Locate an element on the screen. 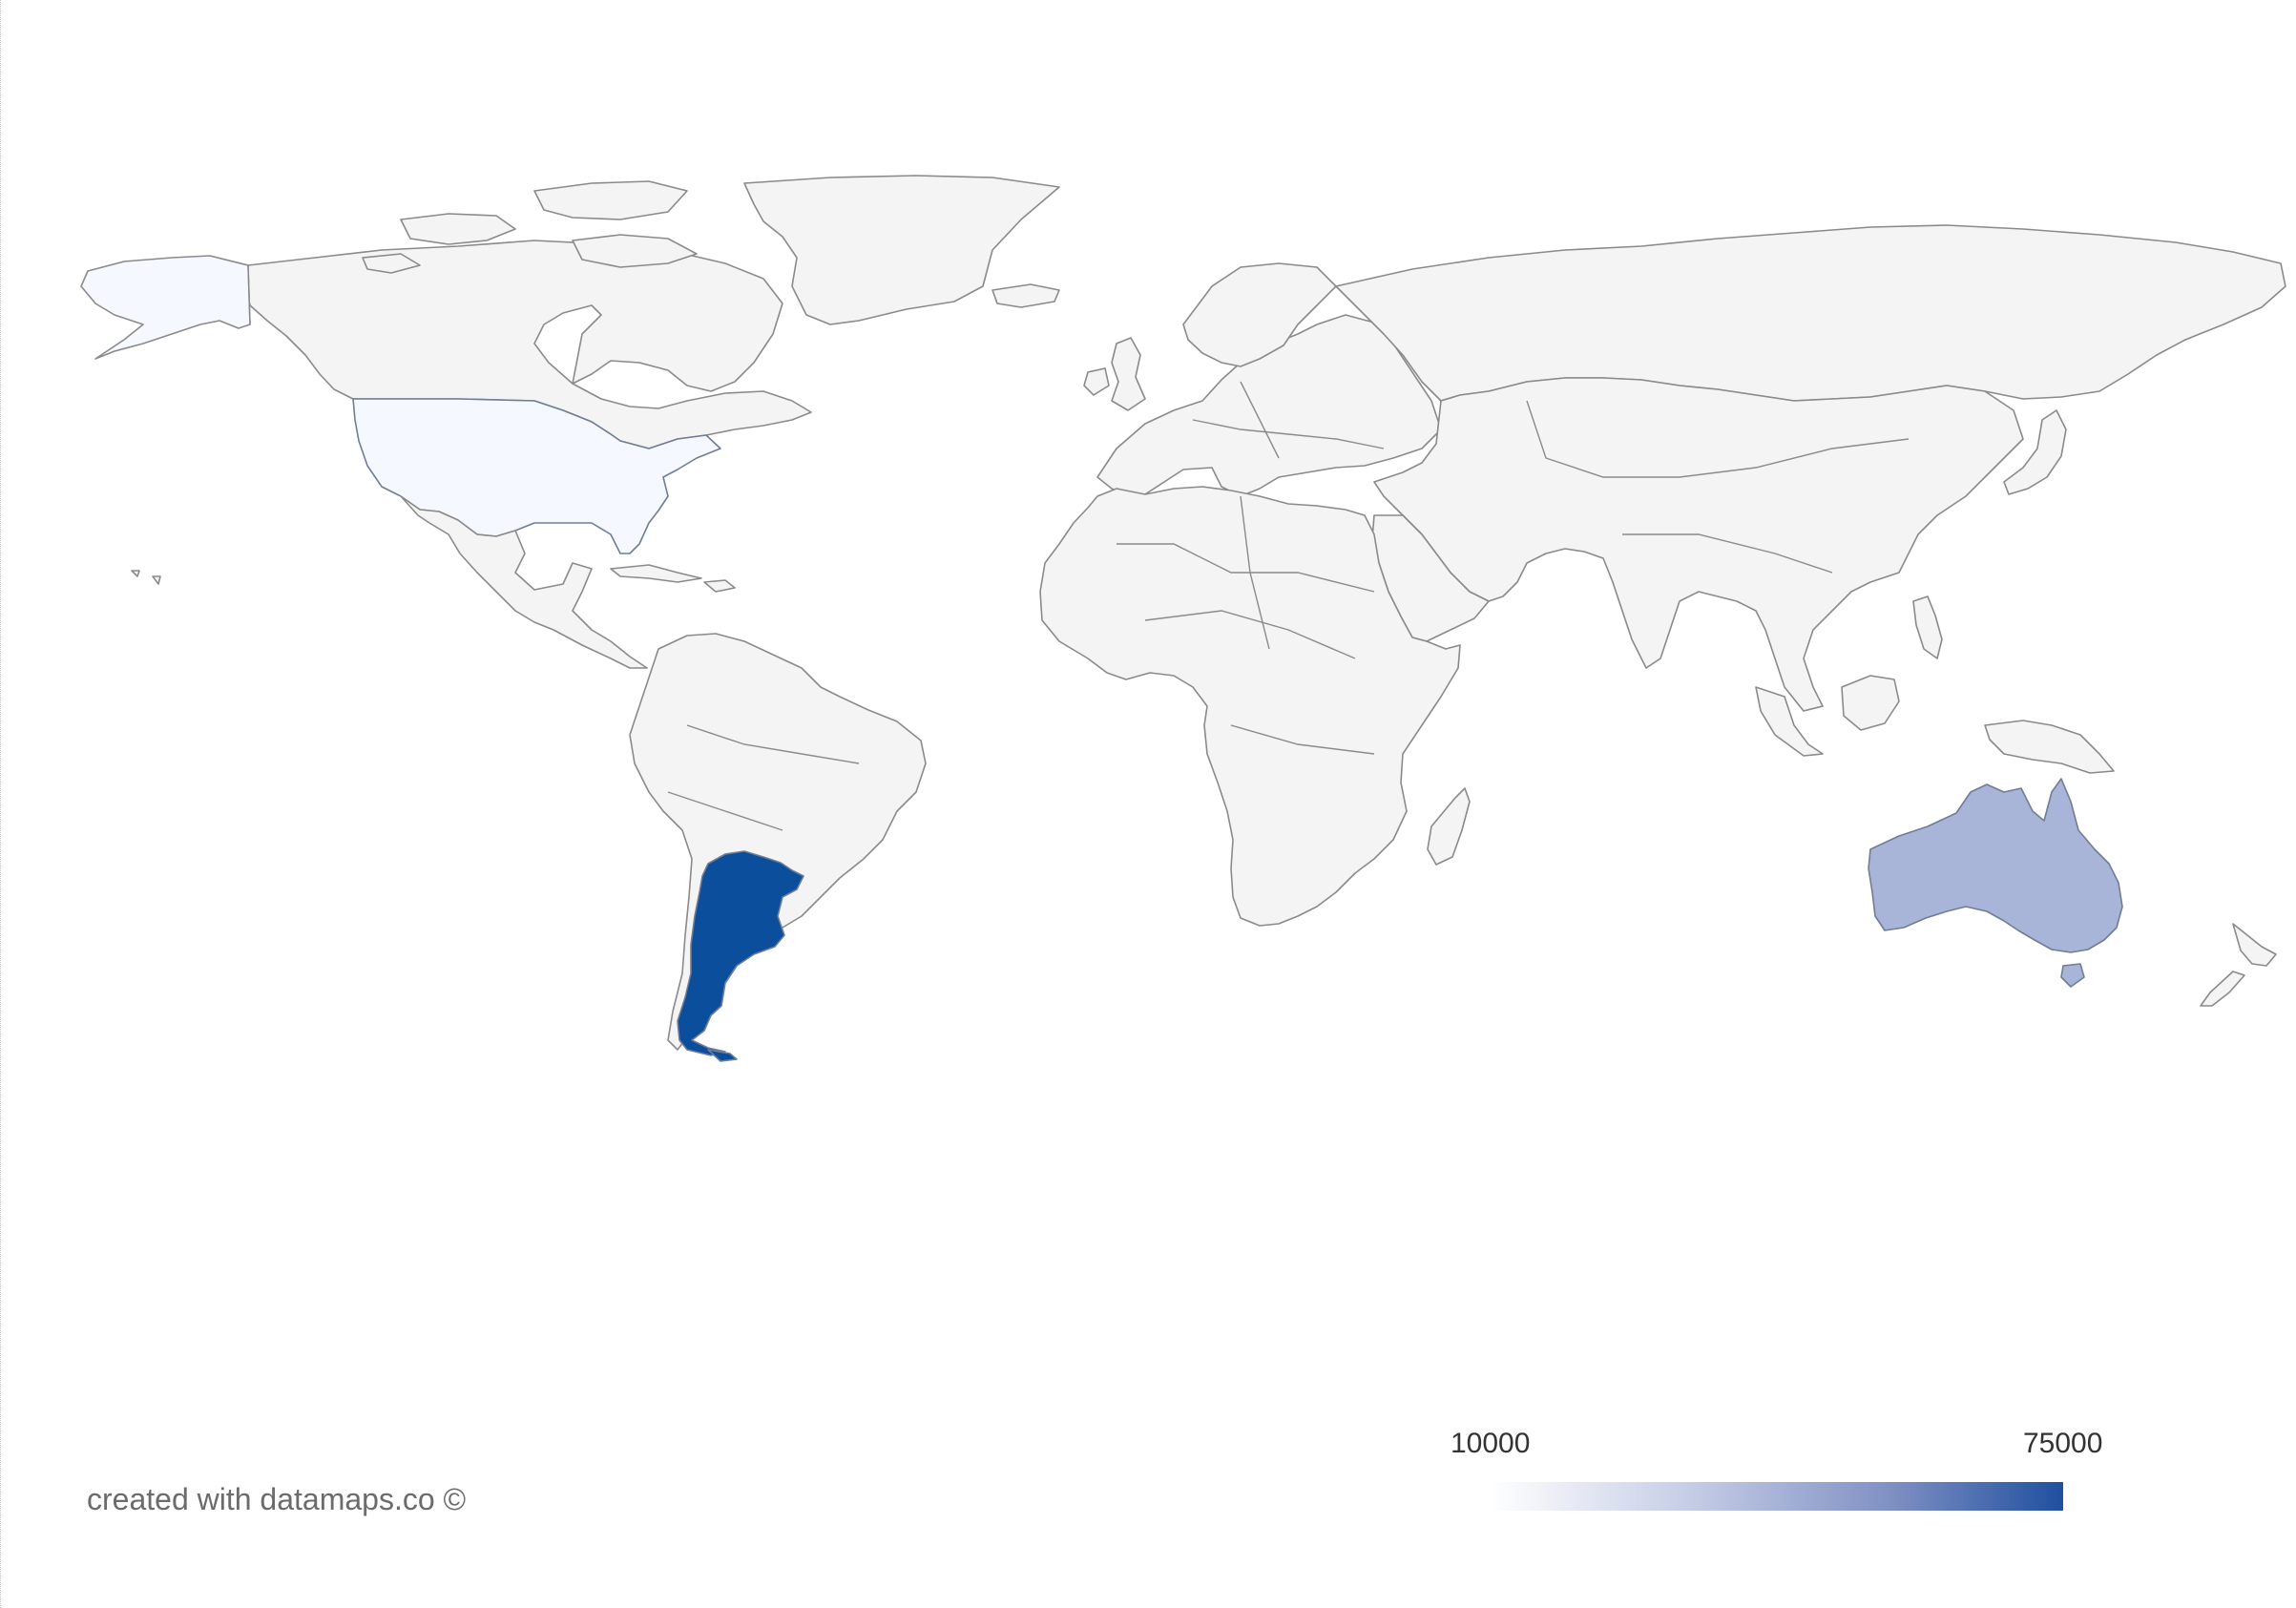 This screenshot has height=1608, width=2296. japan-region is located at coordinates (2035, 452).